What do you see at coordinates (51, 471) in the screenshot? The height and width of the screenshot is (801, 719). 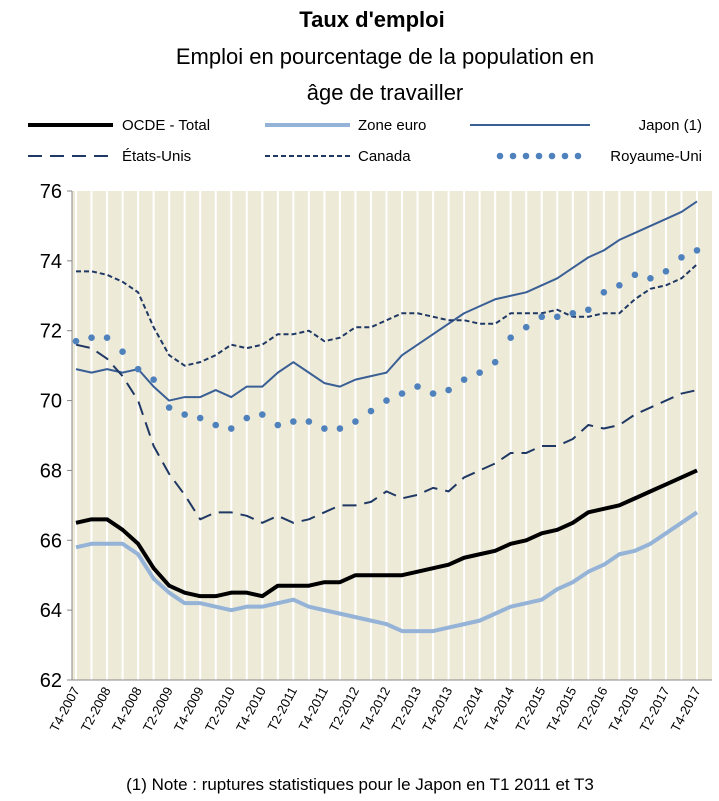 I see `y-tick-label: 68` at bounding box center [51, 471].